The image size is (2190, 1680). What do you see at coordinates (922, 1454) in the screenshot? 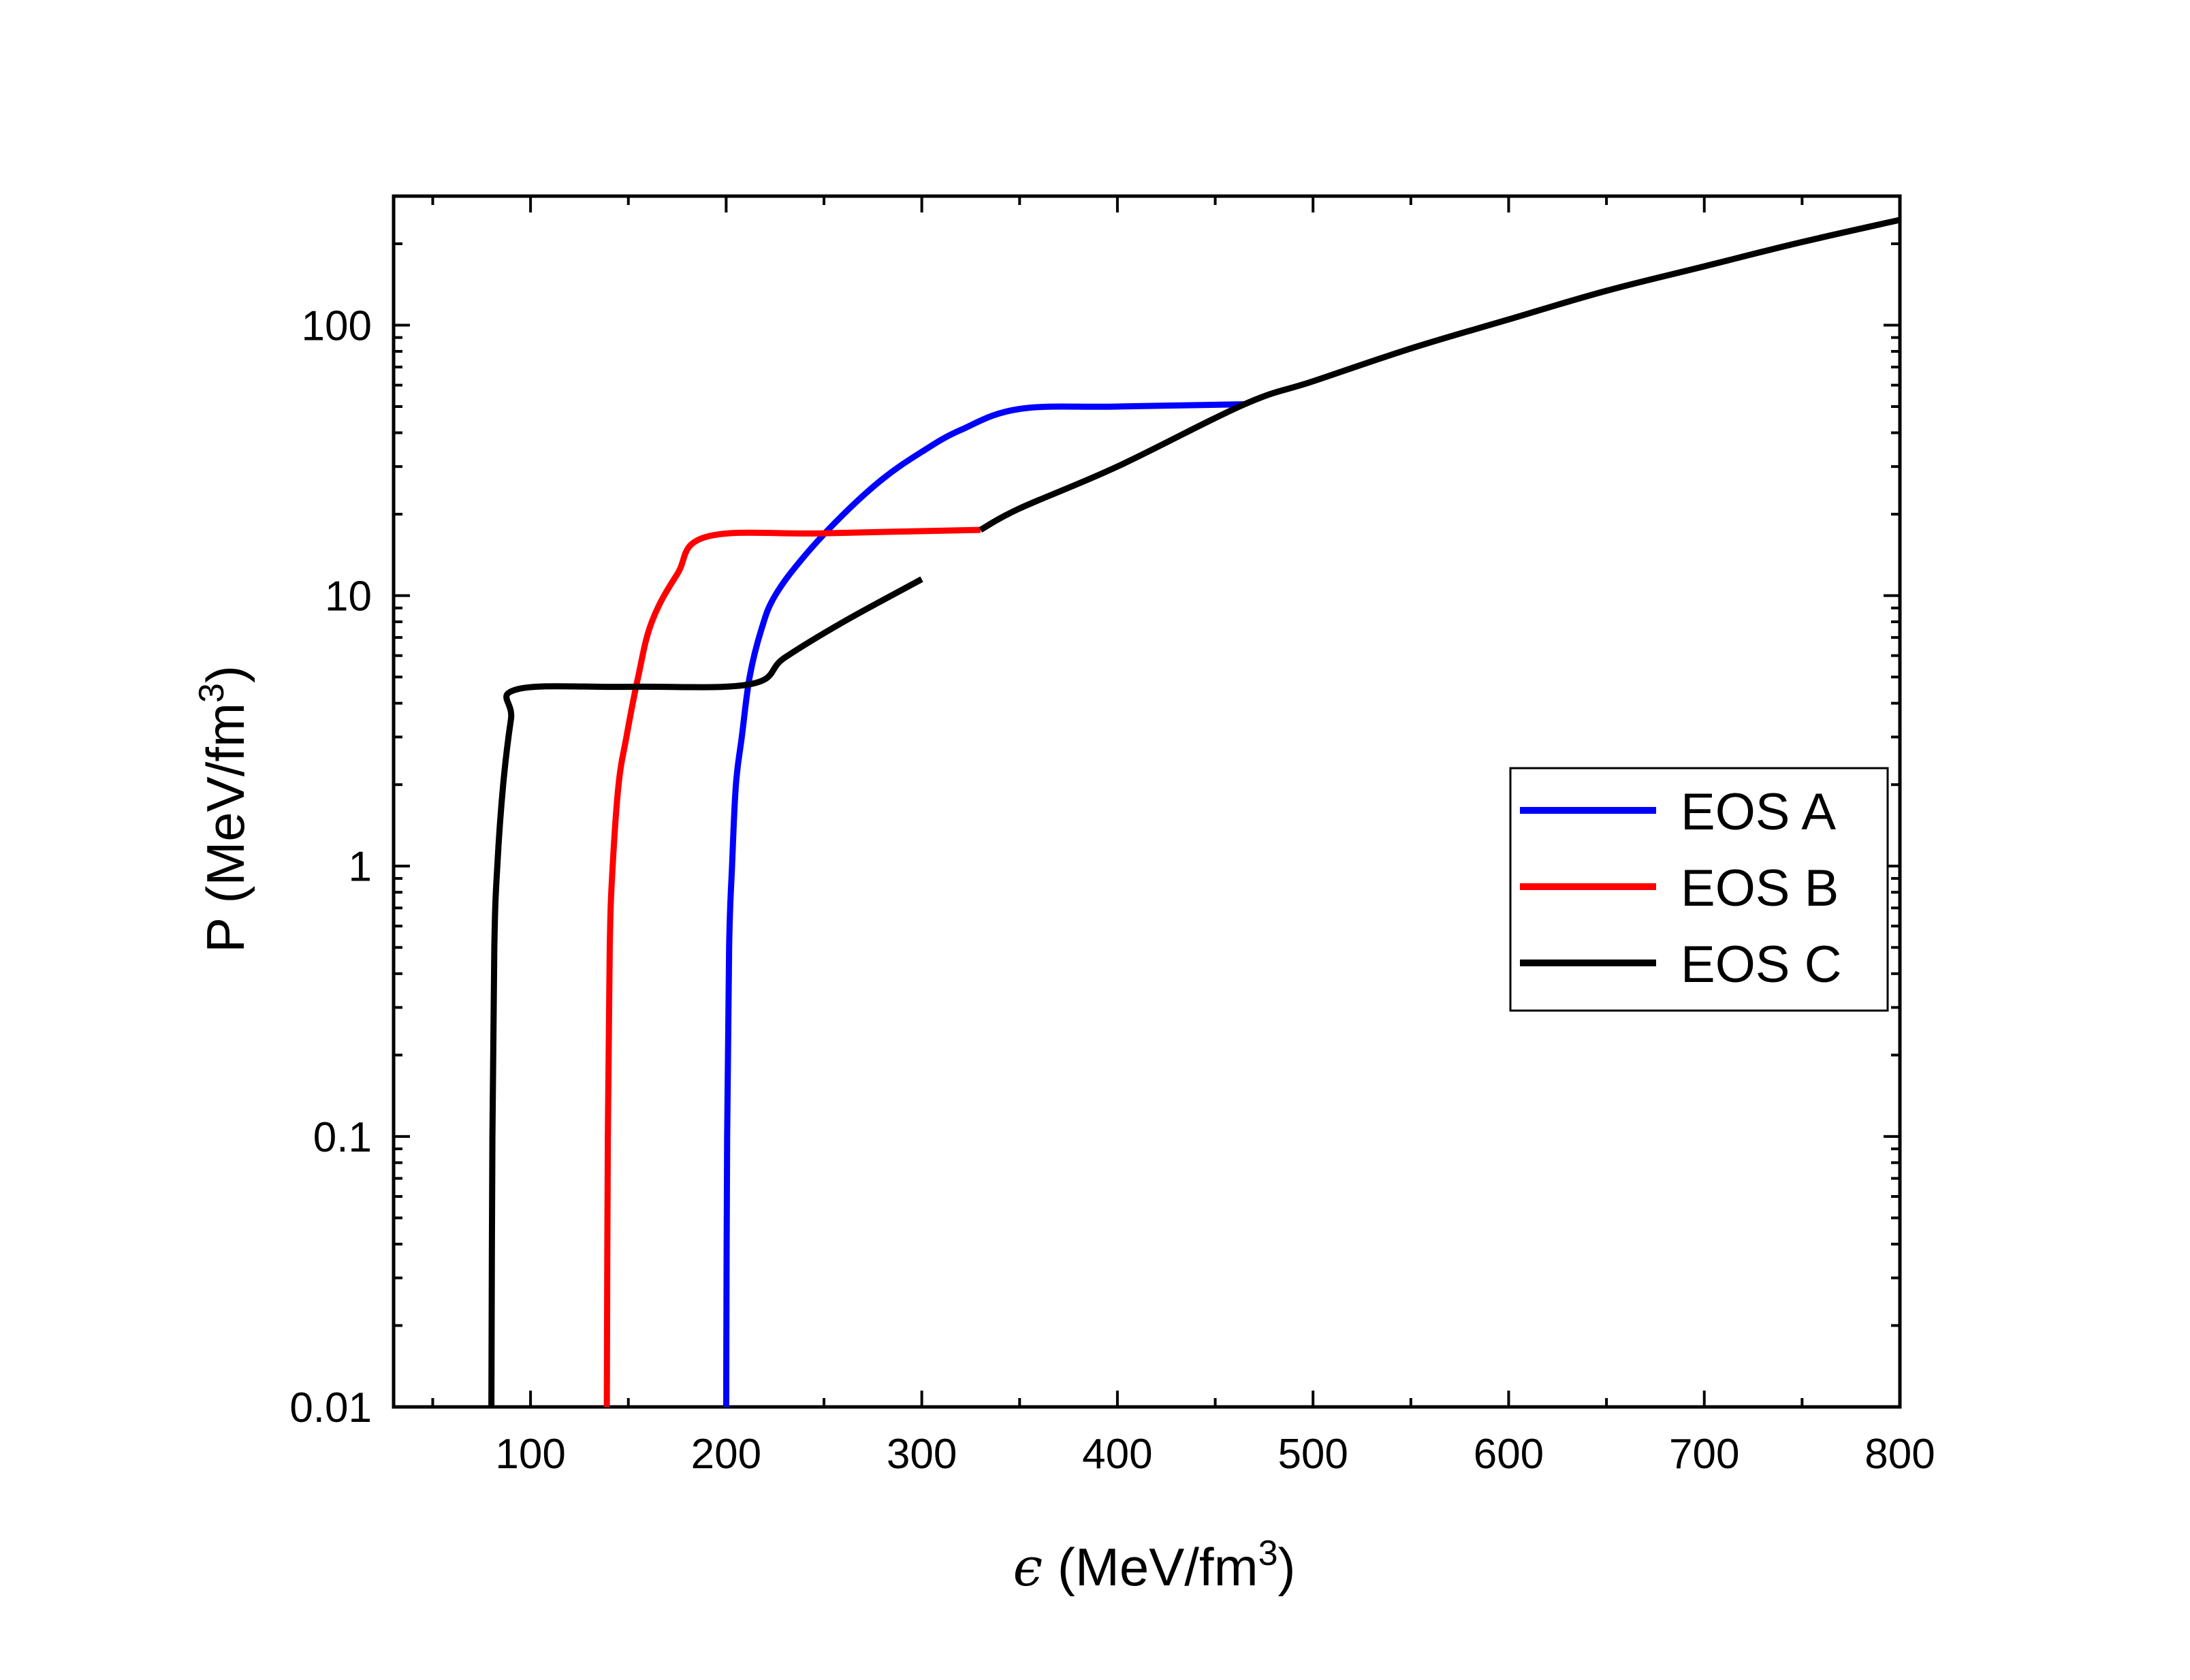
I see `x-tick-label: 300` at bounding box center [922, 1454].